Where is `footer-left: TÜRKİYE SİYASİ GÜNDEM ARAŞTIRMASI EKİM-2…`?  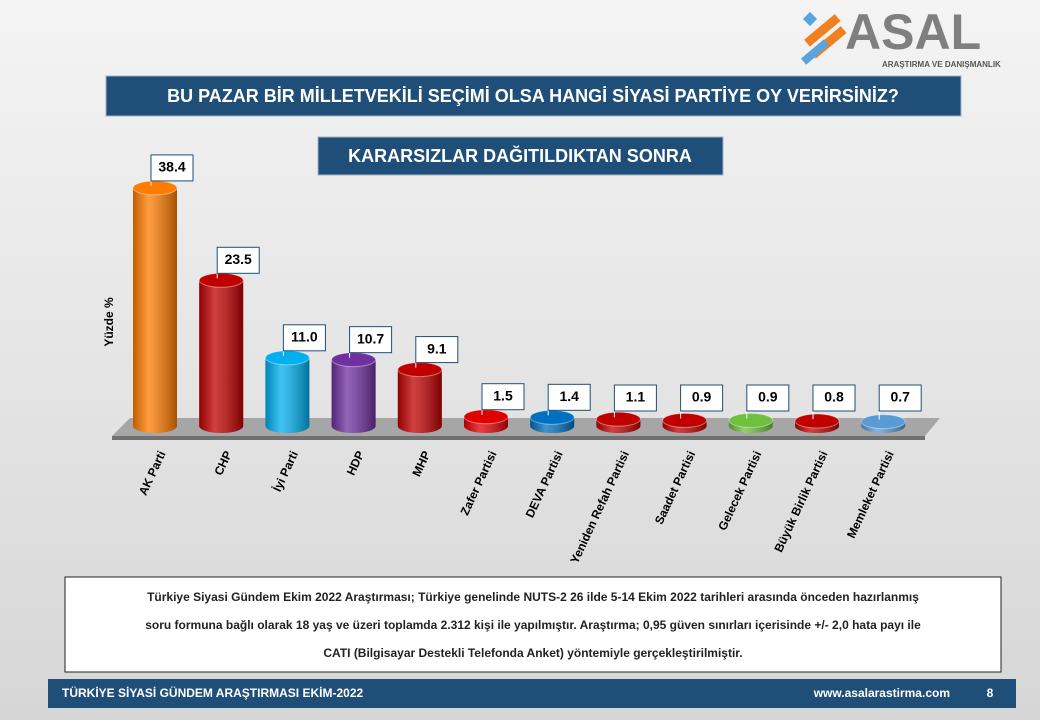 footer-left: TÜRKİYE SİYASİ GÜNDEM ARAŞTIRMASI EKİM-2… is located at coordinates (212, 692).